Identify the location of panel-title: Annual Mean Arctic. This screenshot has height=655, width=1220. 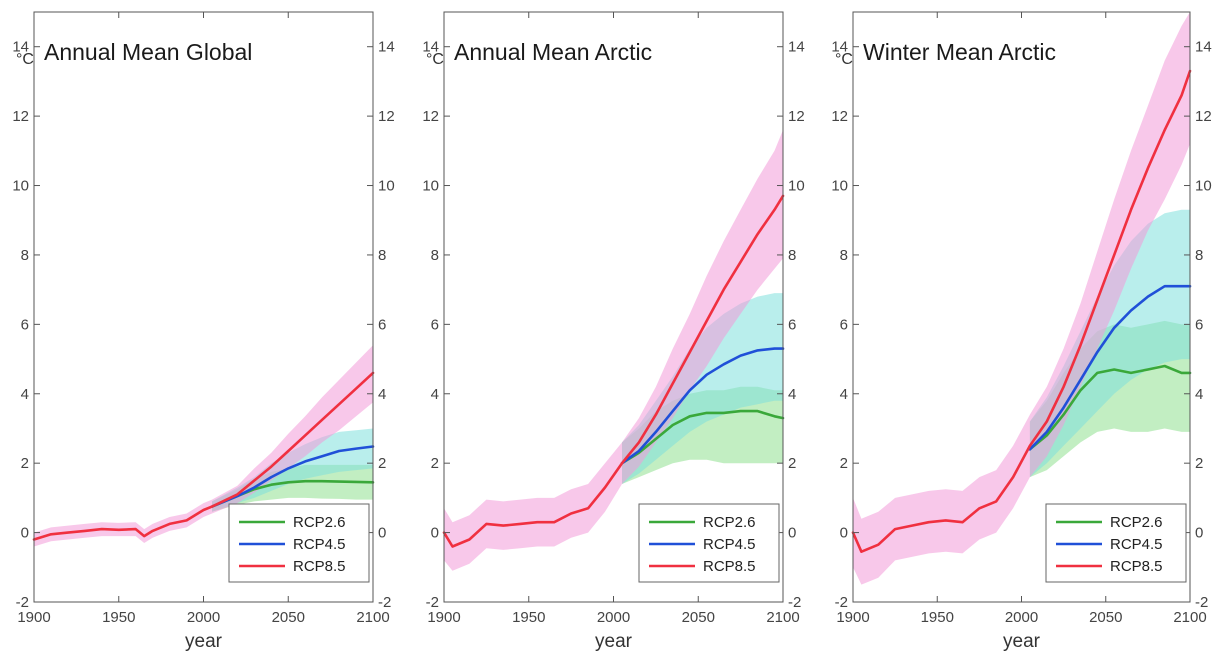
(553, 52).